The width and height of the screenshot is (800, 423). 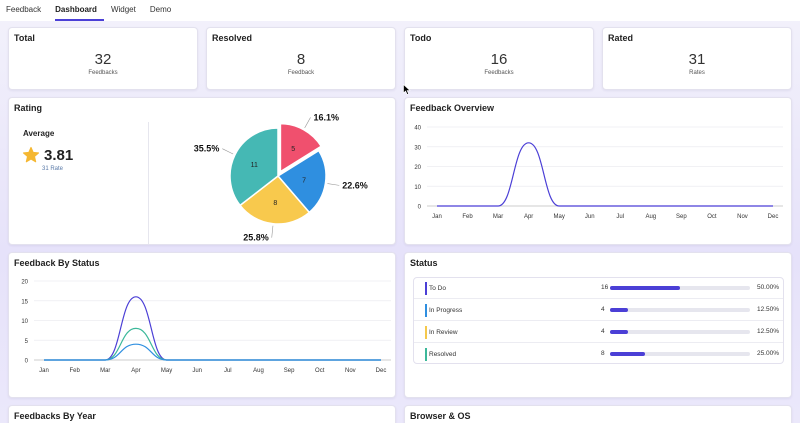 I want to click on rating-pie-chart: 5 16.1% 7 22.6% 8 25.8% 11 35.5%, so click(x=281, y=178).